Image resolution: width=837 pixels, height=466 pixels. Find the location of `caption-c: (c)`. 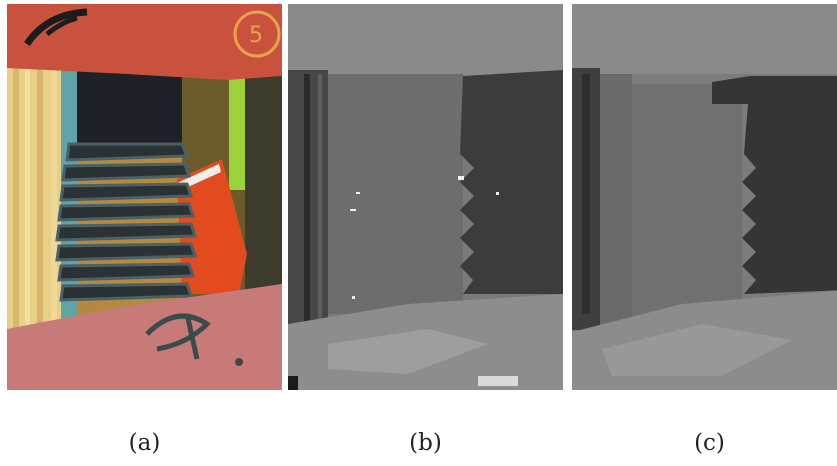

caption-c: (c) is located at coordinates (709, 443).